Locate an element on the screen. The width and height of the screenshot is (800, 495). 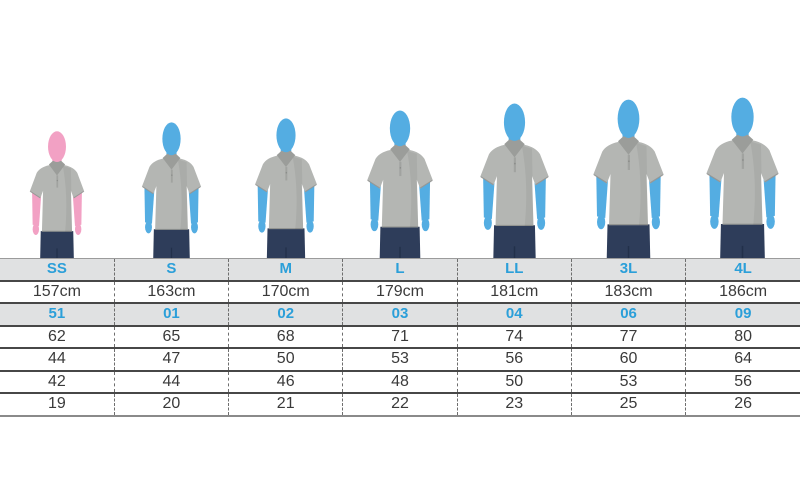
cell-measurement-4-l: 22 is located at coordinates (400, 404).